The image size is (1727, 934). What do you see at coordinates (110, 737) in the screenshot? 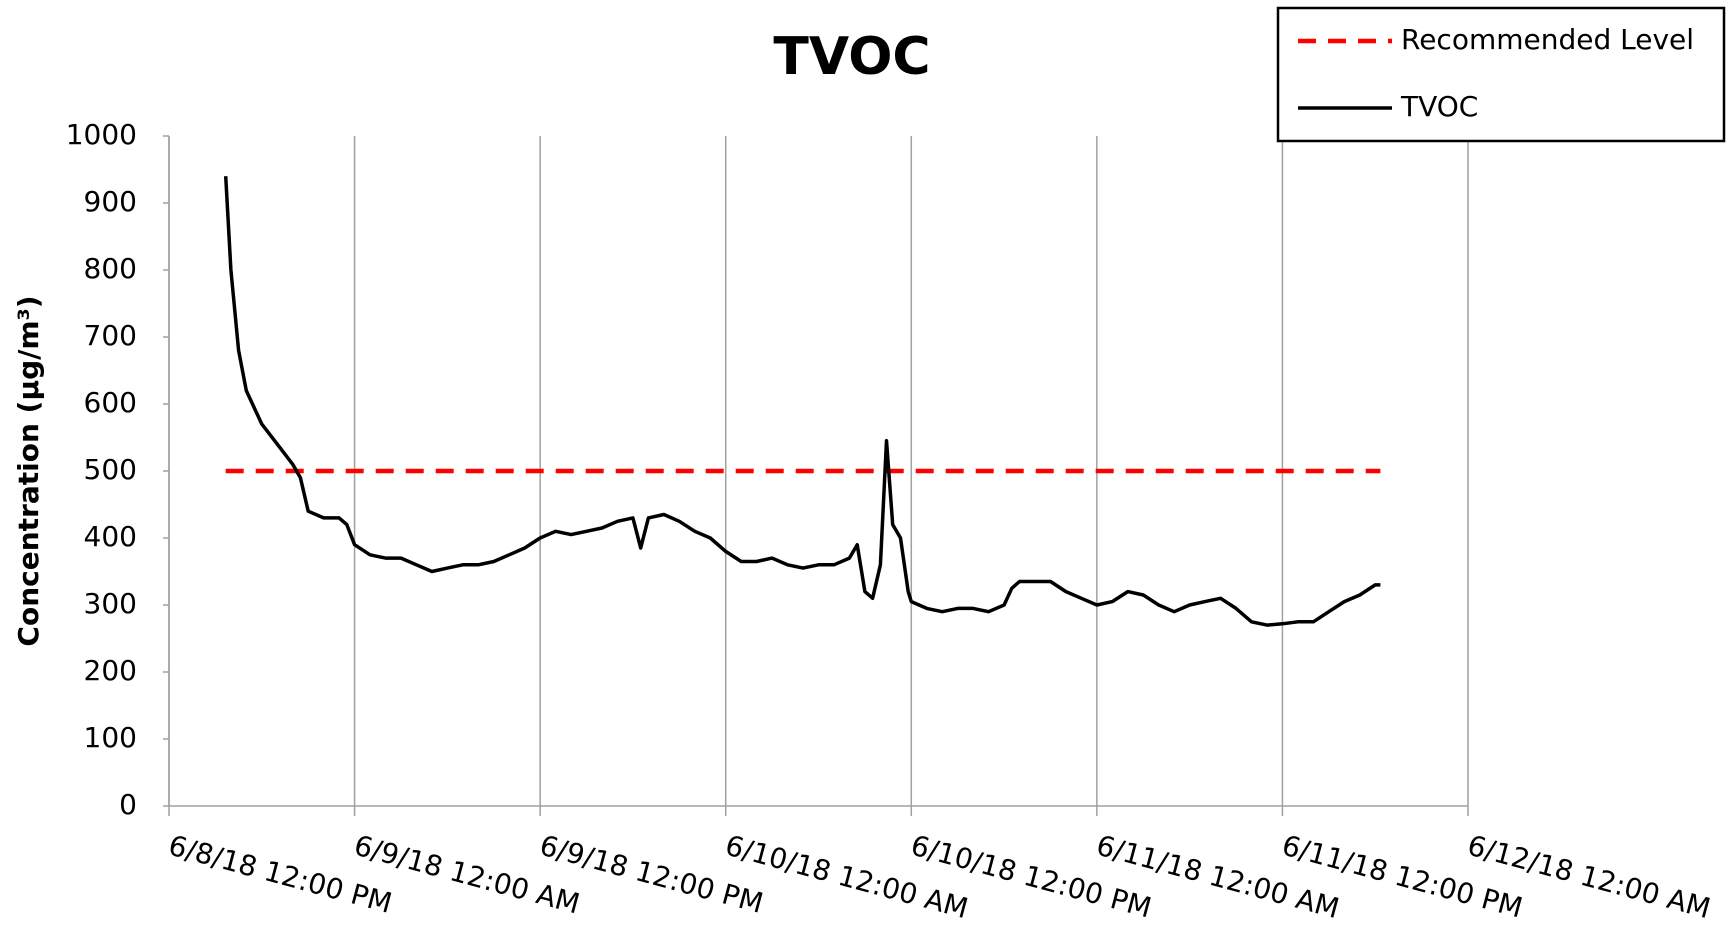
I see `y-tick-label: 100` at bounding box center [110, 737].